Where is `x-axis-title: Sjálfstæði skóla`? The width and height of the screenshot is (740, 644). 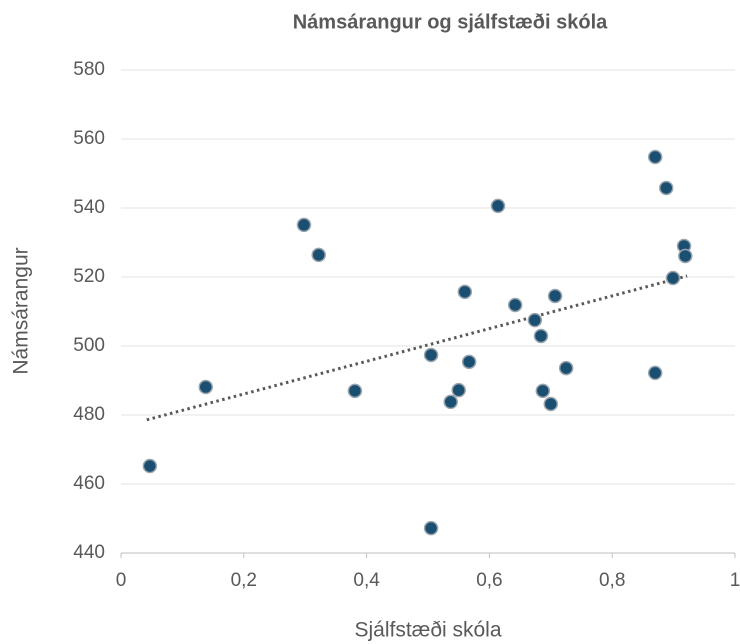 x-axis-title: Sjálfstæði skóla is located at coordinates (427, 630).